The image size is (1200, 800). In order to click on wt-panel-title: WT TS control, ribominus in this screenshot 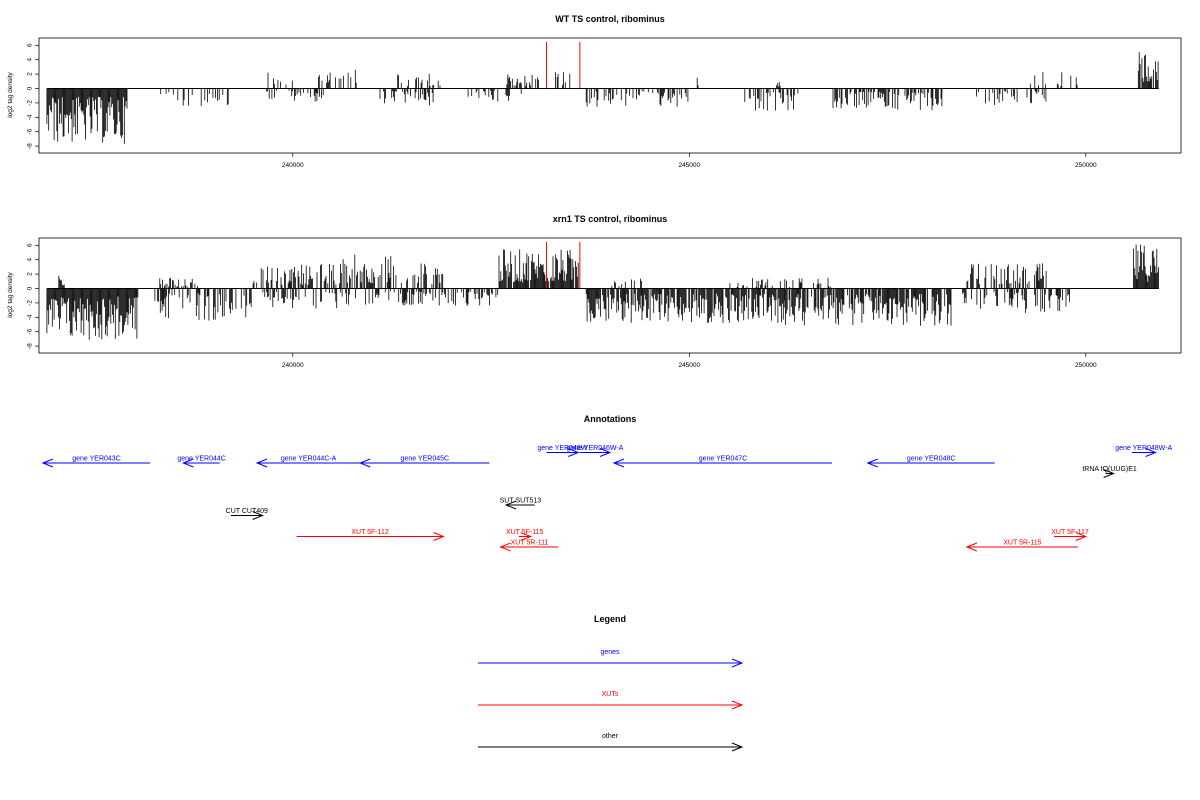, I will do `click(610, 19)`.